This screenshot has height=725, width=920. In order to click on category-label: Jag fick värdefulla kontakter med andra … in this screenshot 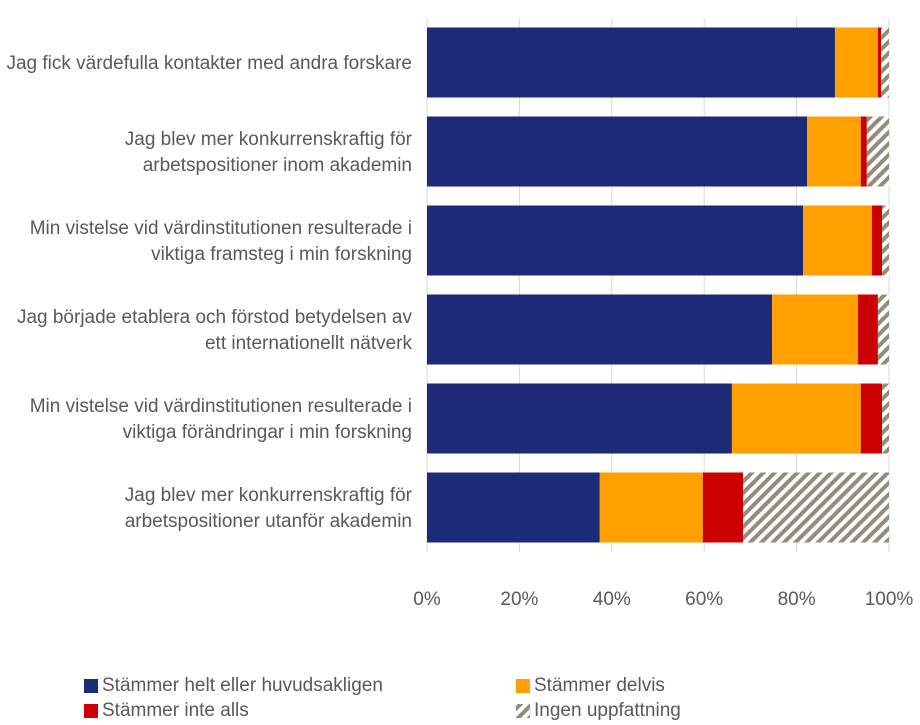, I will do `click(206, 63)`.